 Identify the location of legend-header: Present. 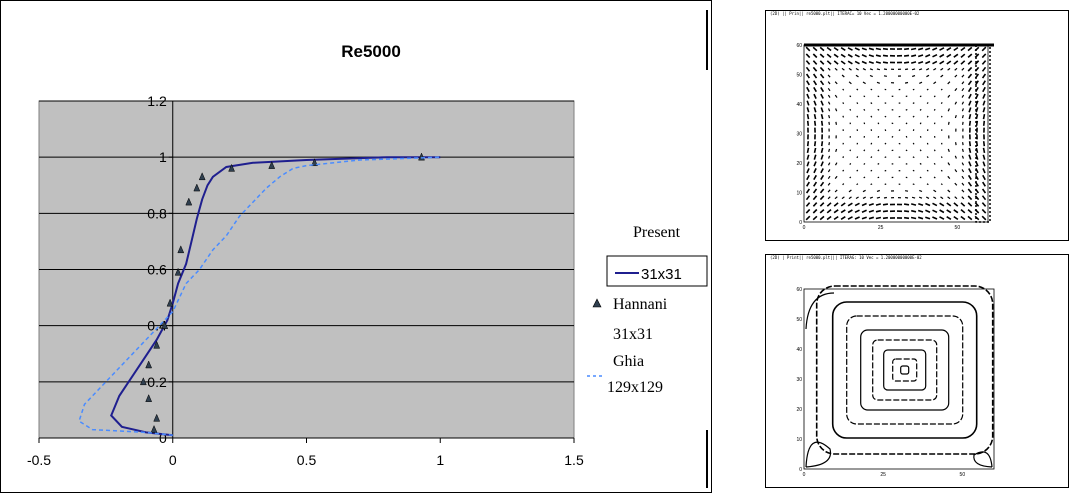
(657, 232).